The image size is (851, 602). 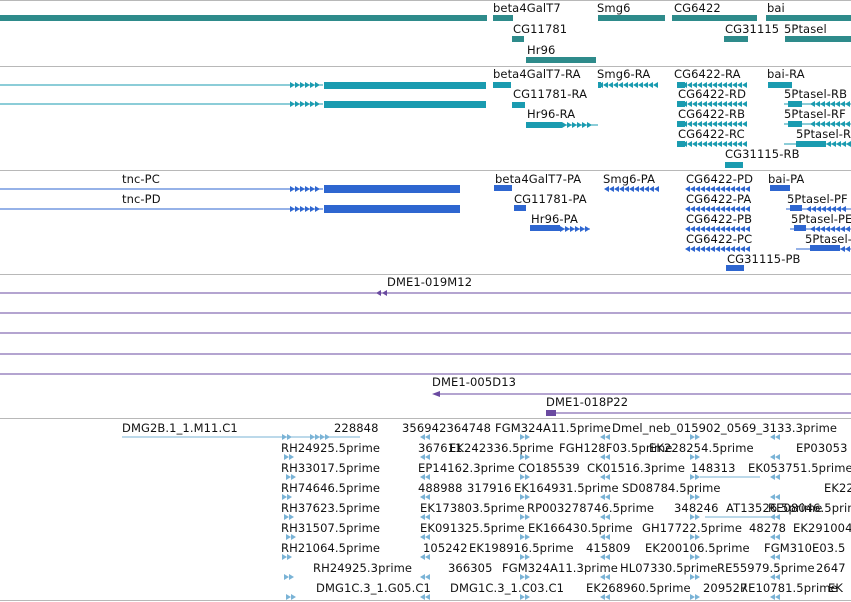 I want to click on feature-label: CG11781, so click(x=540, y=29).